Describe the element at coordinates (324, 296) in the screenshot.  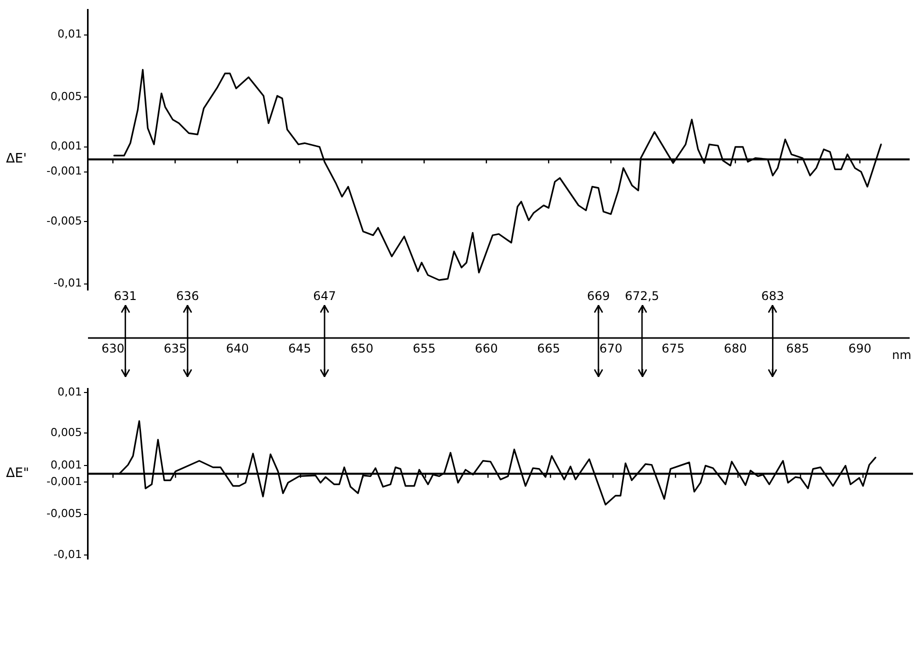
I see `ref-line-label: 647` at that location.